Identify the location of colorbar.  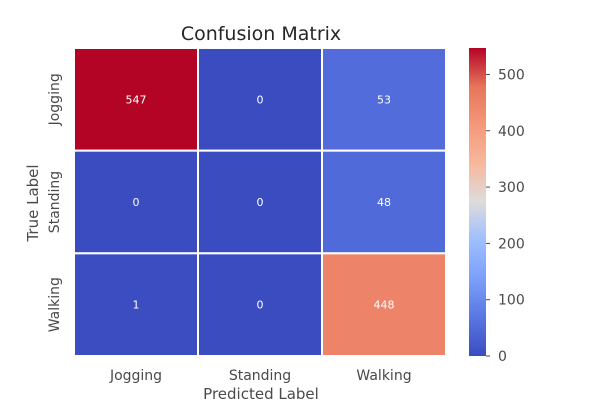
(477, 202).